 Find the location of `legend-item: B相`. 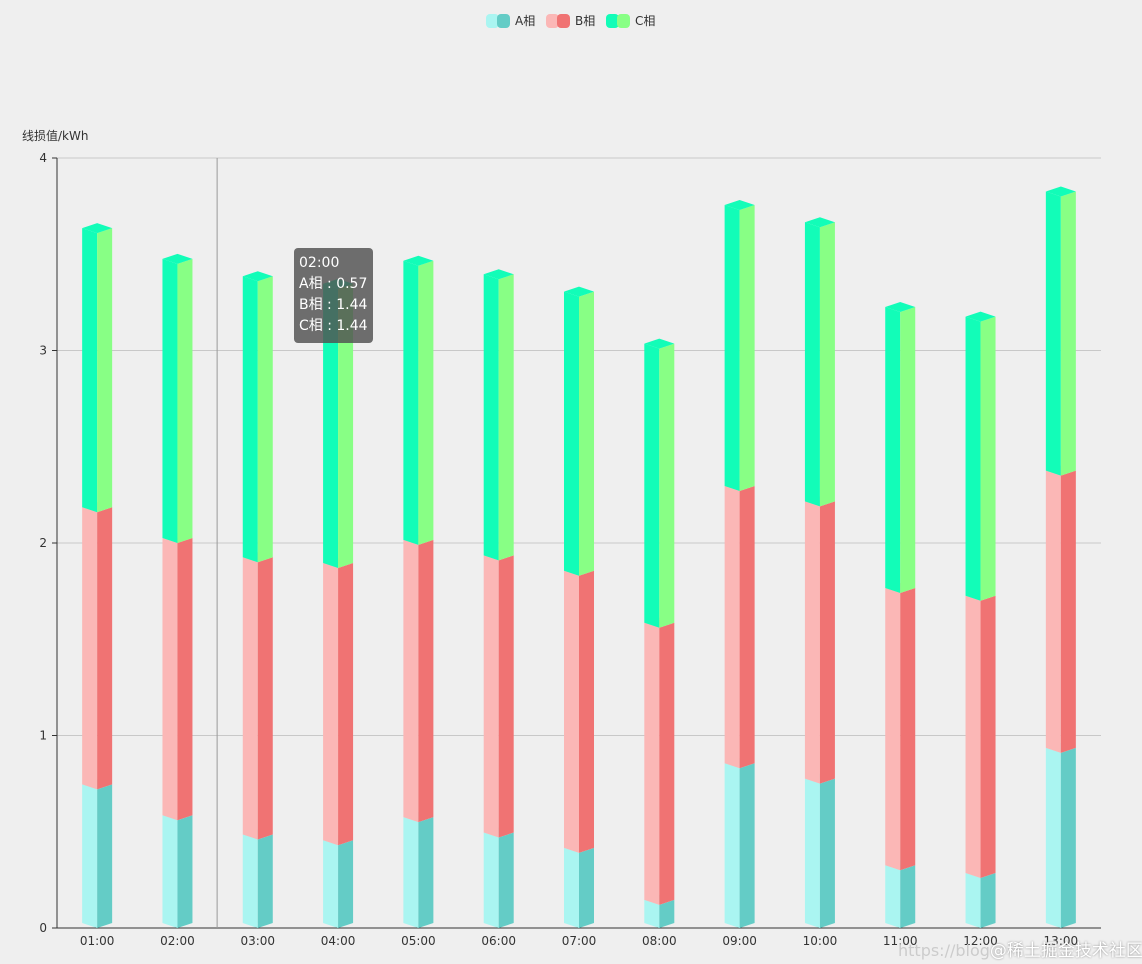

legend-item: B相 is located at coordinates (570, 21).